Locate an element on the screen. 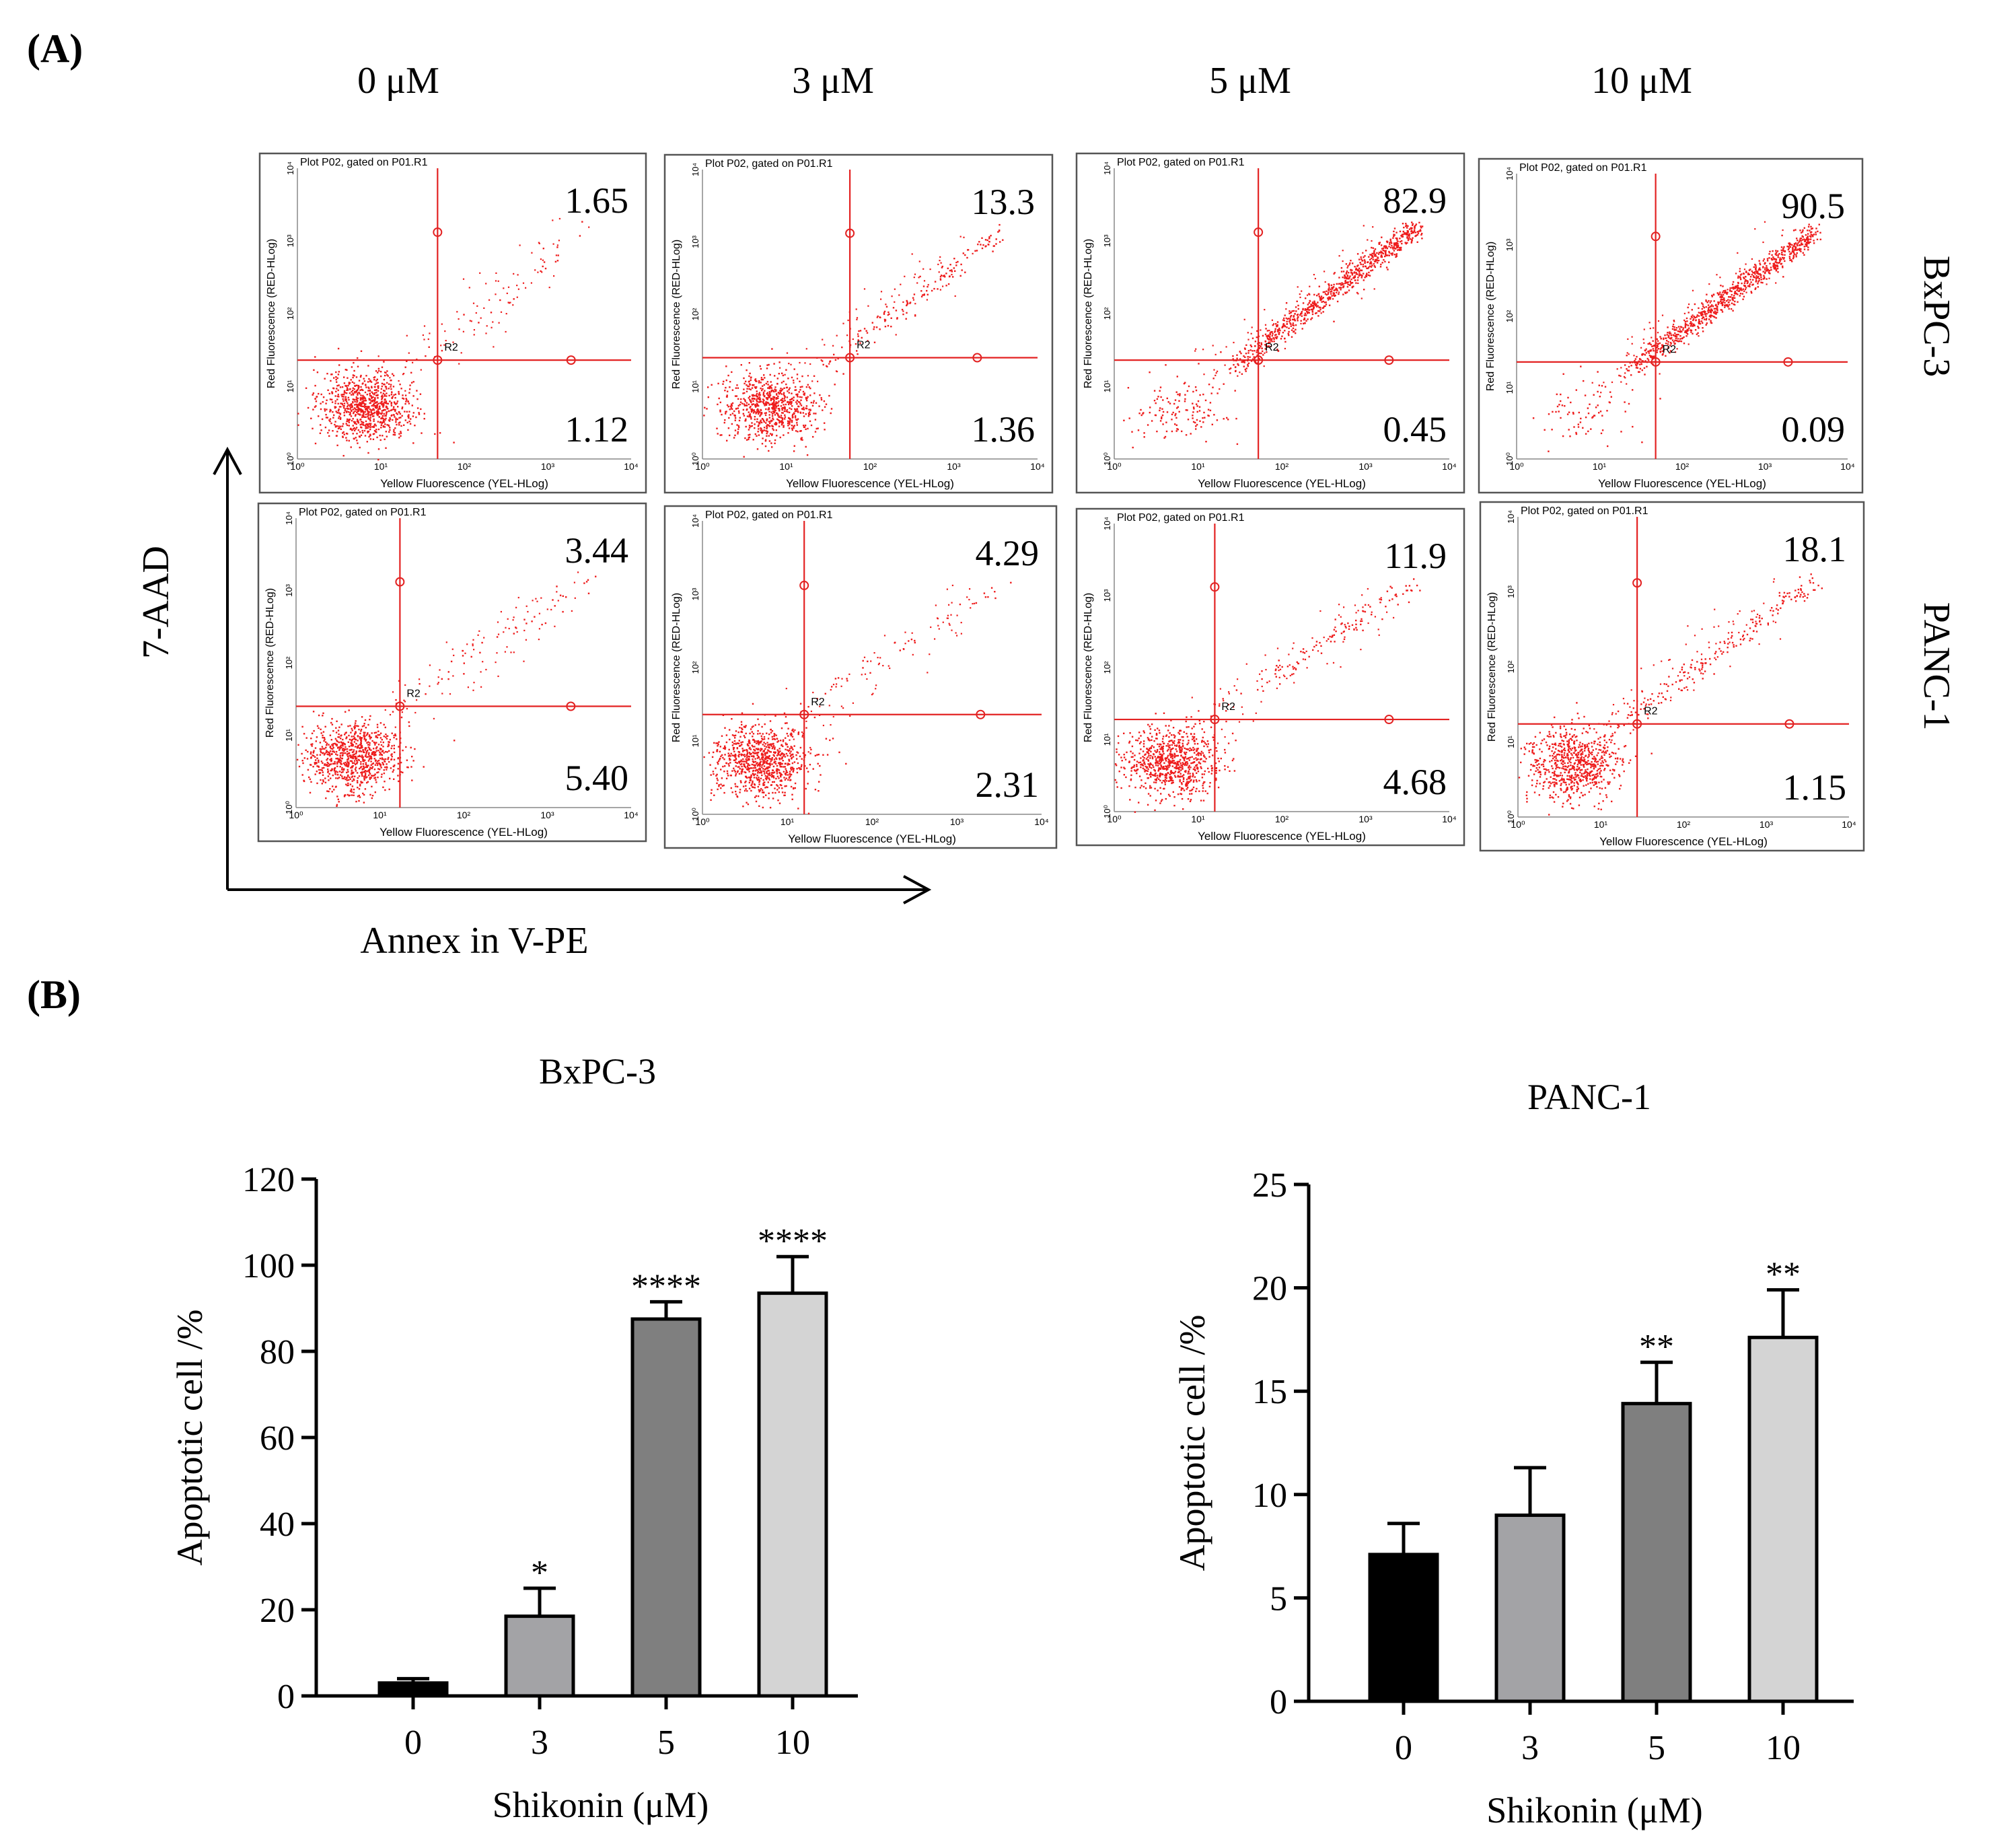  y-tick-label: 15 is located at coordinates (1269, 1392).